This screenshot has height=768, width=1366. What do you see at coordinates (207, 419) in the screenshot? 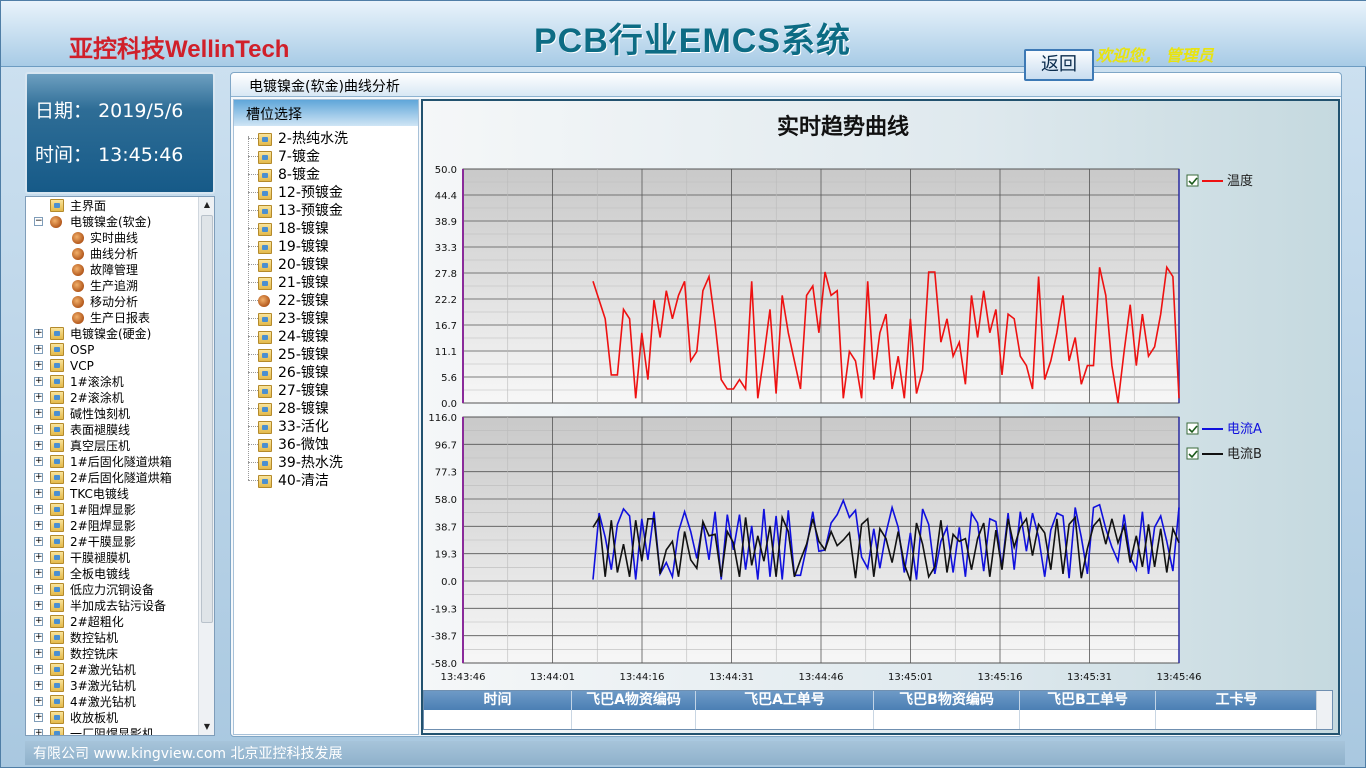
I see `scroll-thumb` at bounding box center [207, 419].